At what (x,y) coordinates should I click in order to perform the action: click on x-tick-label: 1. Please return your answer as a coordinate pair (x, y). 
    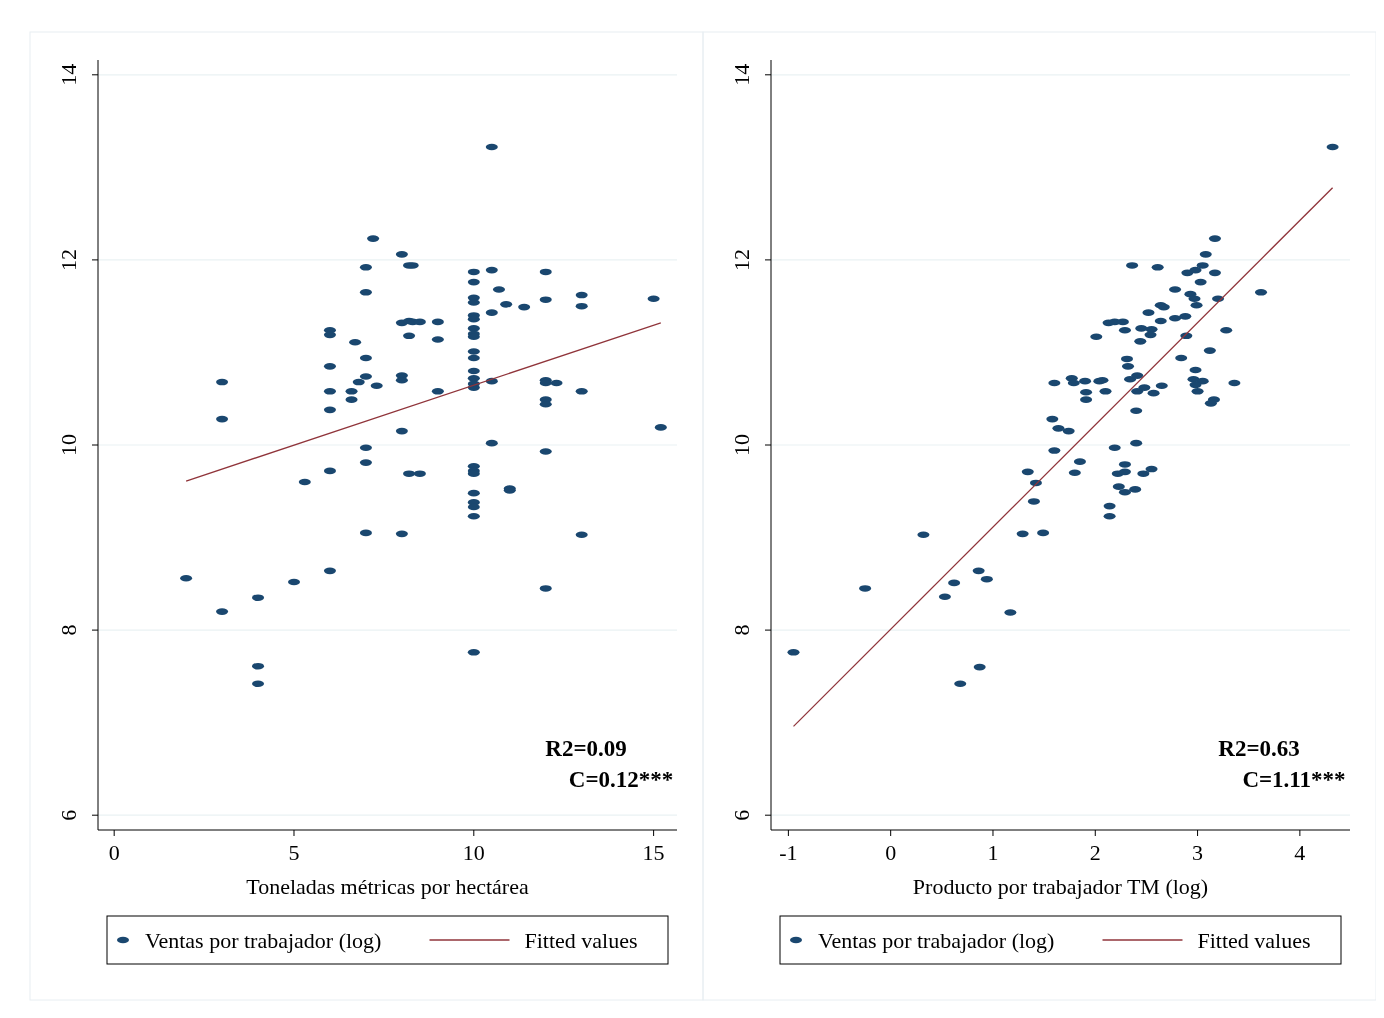
    Looking at the image, I should click on (993, 852).